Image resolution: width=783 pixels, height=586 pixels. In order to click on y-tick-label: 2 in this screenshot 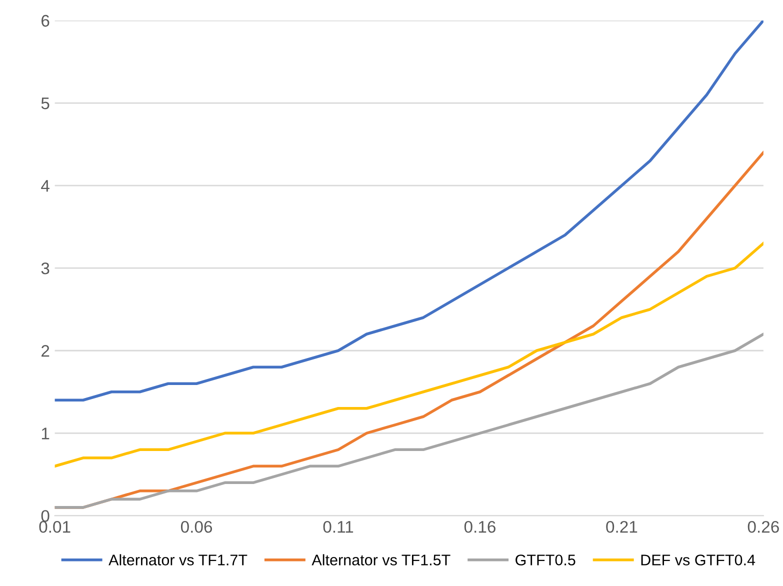, I will do `click(46, 351)`.